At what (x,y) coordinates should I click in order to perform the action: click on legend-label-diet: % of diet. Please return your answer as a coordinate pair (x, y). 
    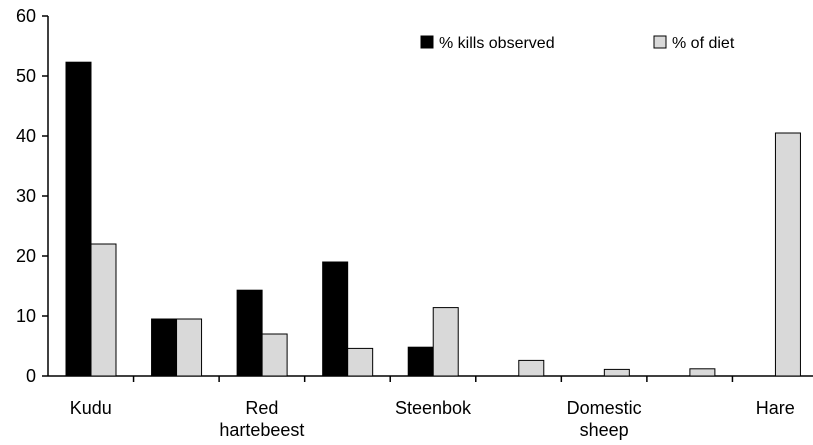
    Looking at the image, I should click on (703, 43).